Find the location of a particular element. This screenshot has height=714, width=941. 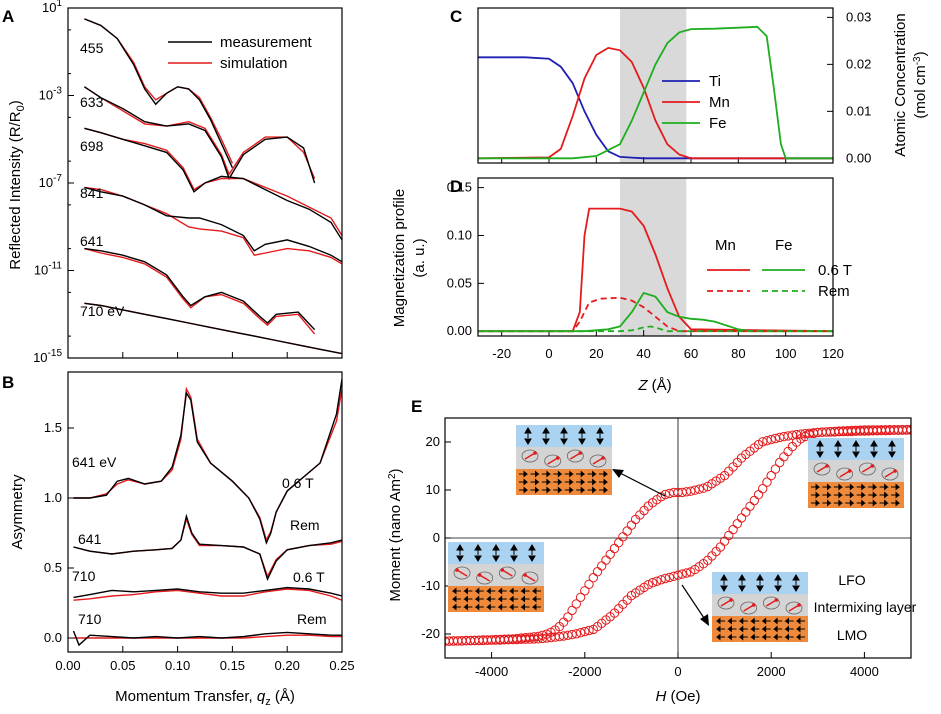

inset-top-right-lfo-spin-icon is located at coordinates (838, 449).